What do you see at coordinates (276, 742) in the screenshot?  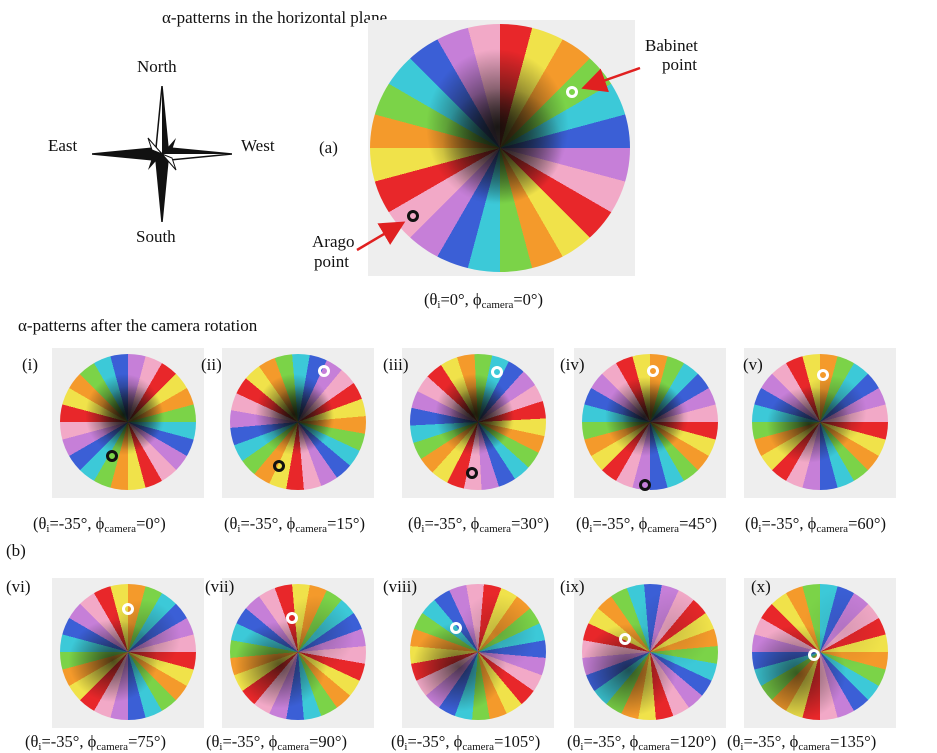 I see `panel-caption: (θi=-35°, ϕcamera=90°)` at bounding box center [276, 742].